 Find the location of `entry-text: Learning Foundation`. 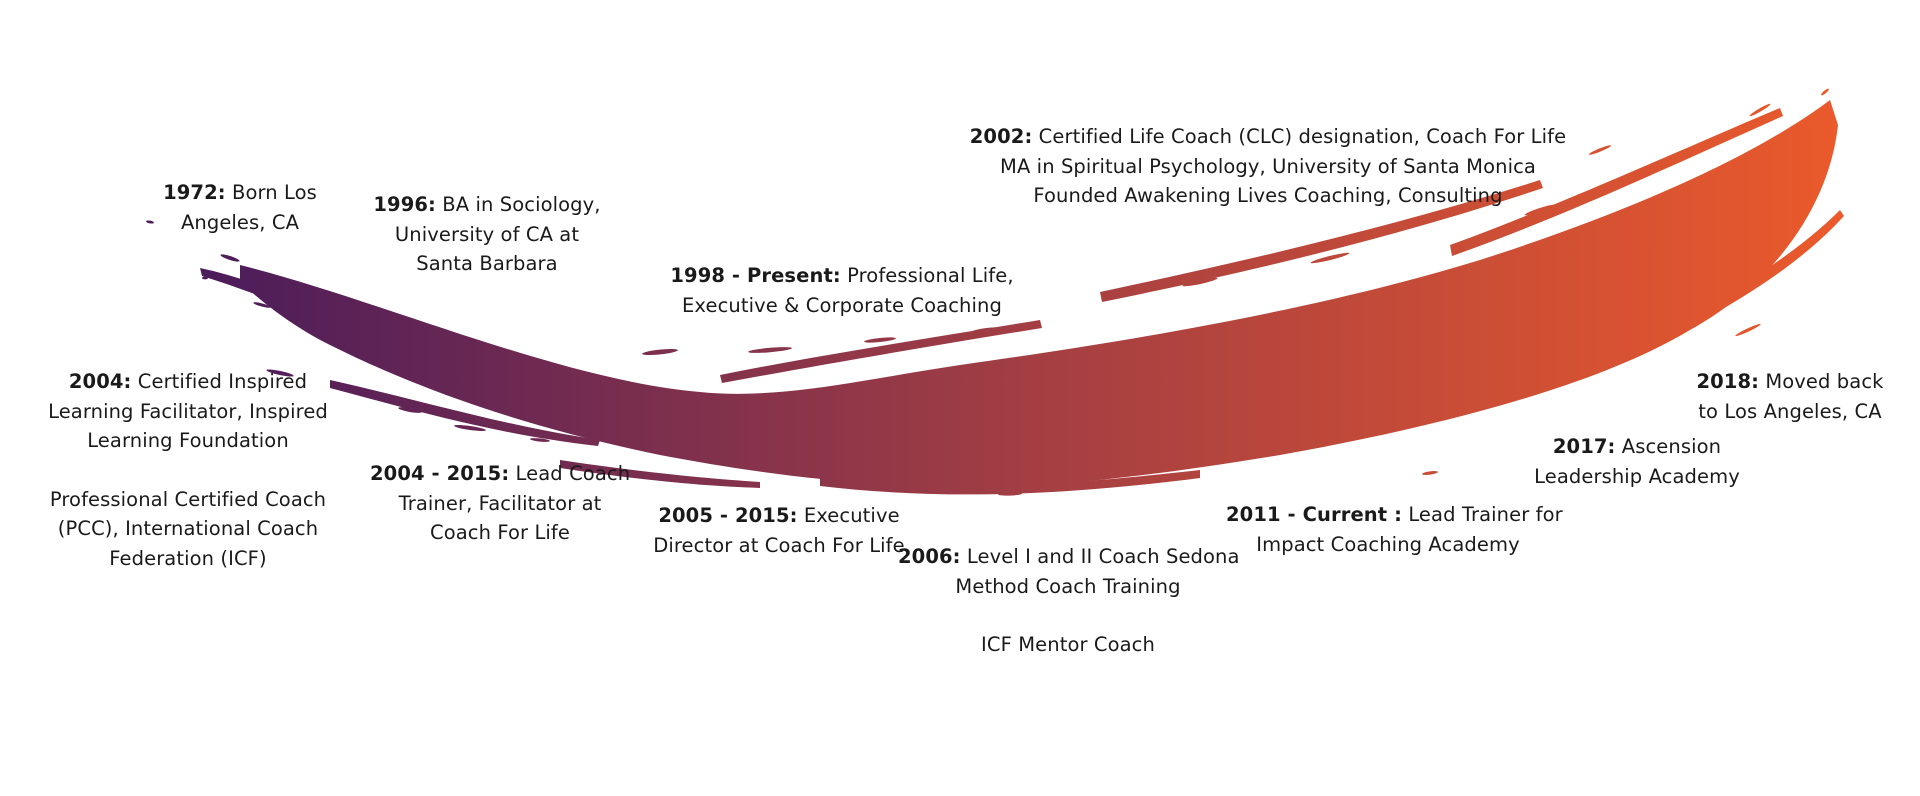

entry-text: Learning Foundation is located at coordinates (188, 440).